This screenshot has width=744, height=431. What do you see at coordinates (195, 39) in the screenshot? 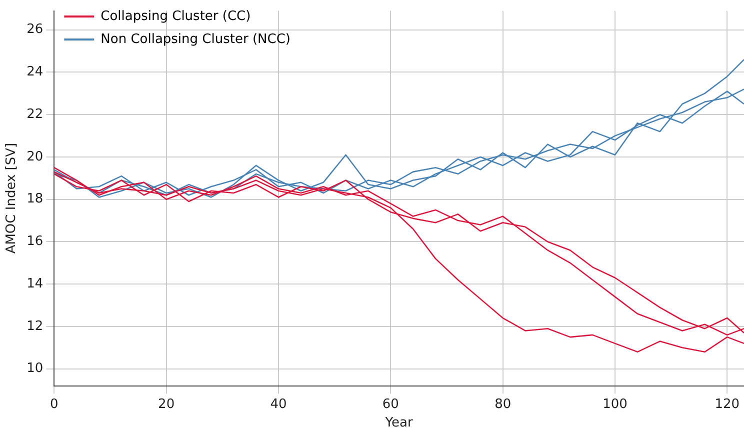
I see `legend-label: Non Collapsing Cluster (NCC)` at bounding box center [195, 39].